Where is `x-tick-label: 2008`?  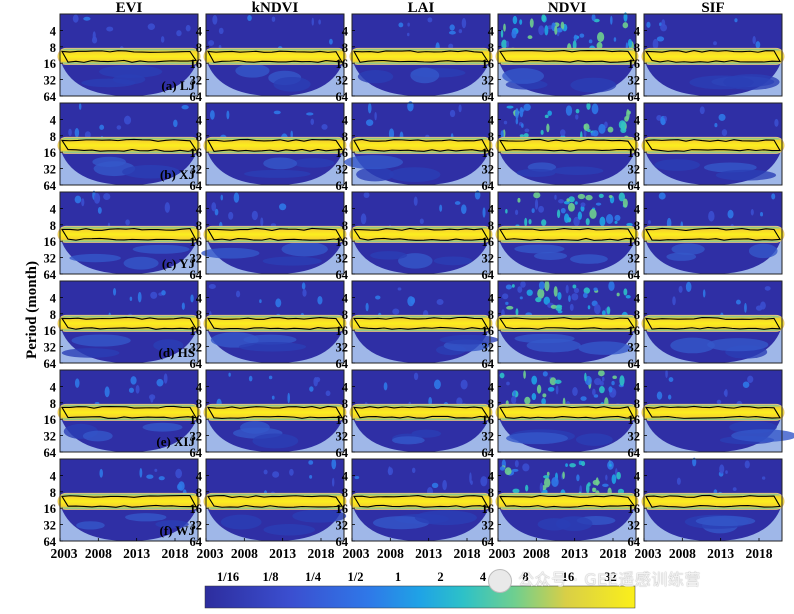 x-tick-label: 2008 is located at coordinates (98, 553).